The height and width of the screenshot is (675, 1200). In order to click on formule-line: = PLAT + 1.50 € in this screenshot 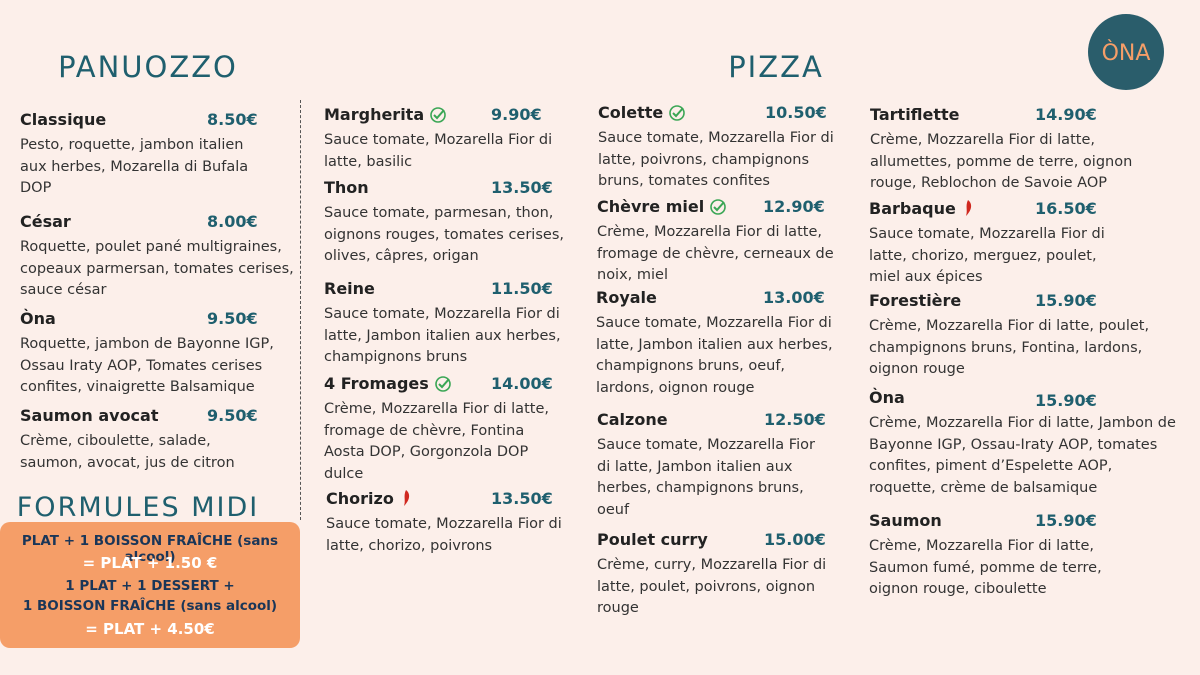, I will do `click(150, 563)`.